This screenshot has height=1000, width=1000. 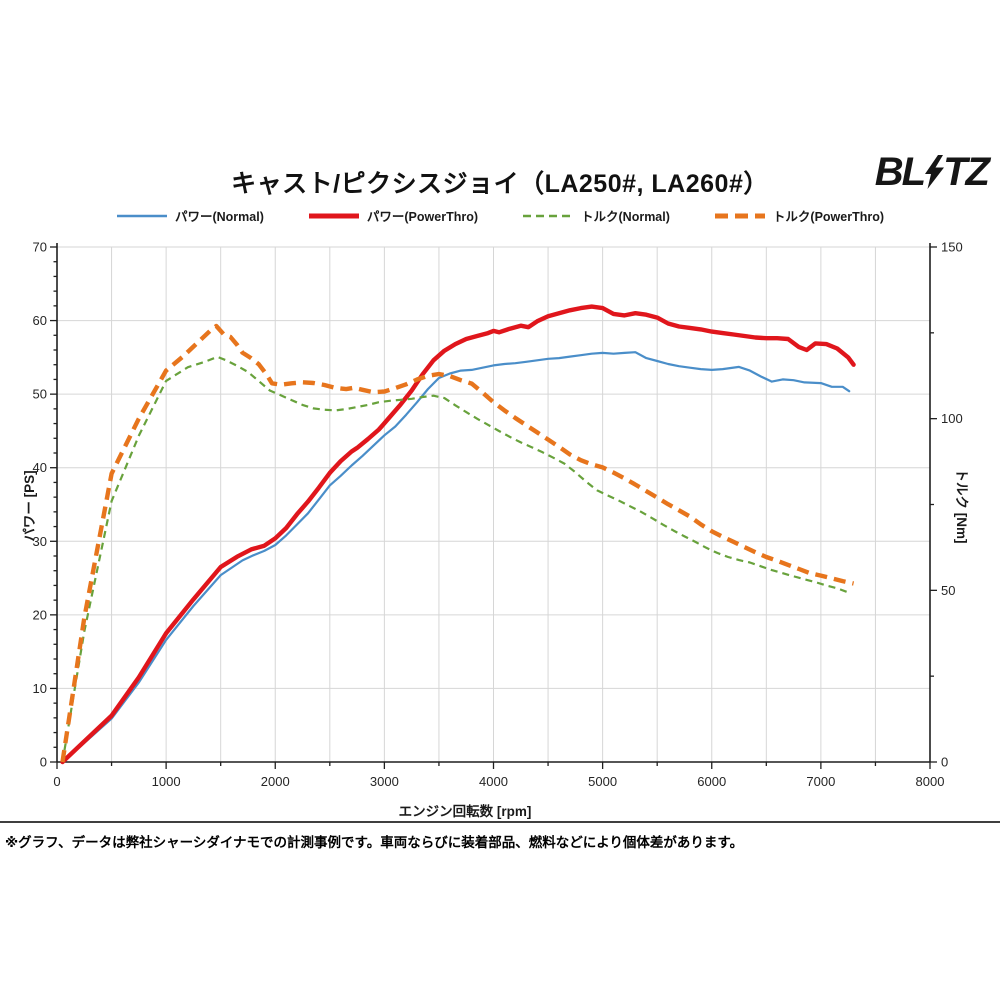 I want to click on svg-text: 1000, so click(x=166, y=781).